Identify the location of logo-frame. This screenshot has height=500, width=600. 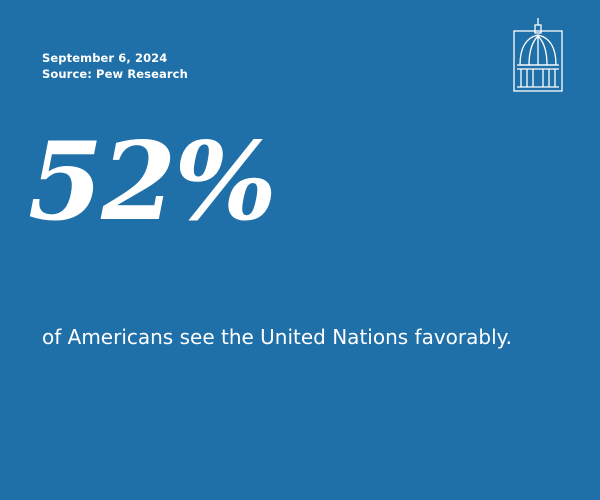
(538, 61).